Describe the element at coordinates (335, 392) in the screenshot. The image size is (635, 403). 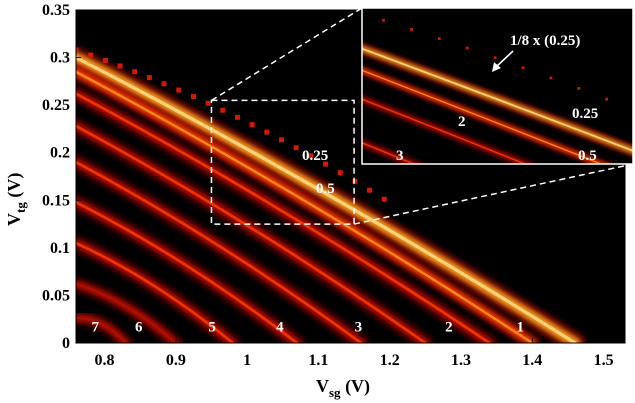
I see `x-axis-label-sub: sg` at that location.